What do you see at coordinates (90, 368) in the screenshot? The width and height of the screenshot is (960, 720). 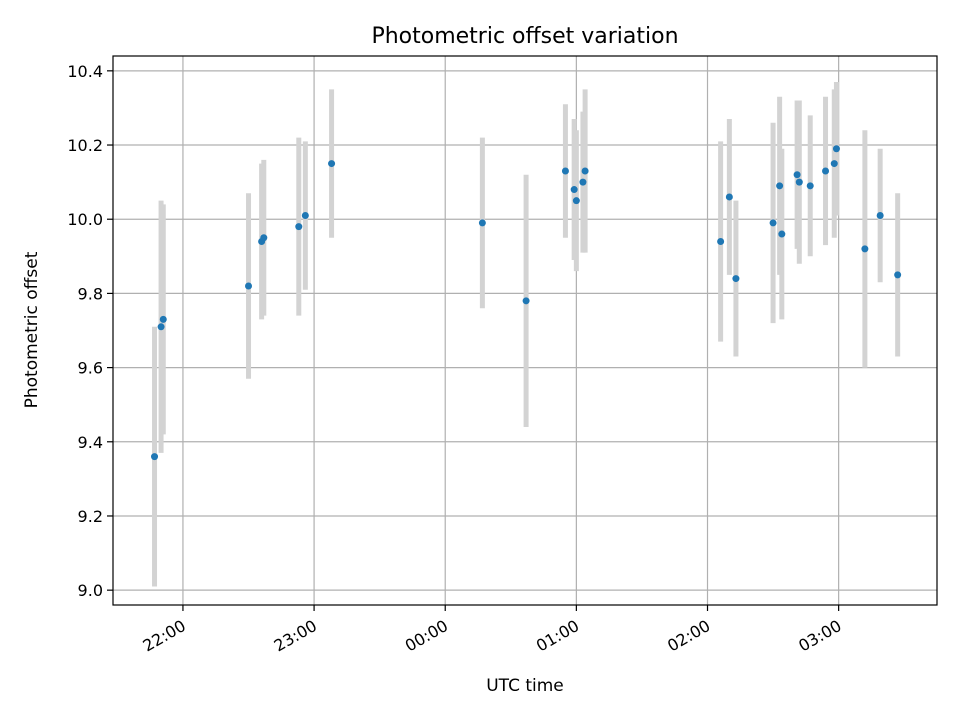 I see `y-tick-label: 9.6` at bounding box center [90, 368].